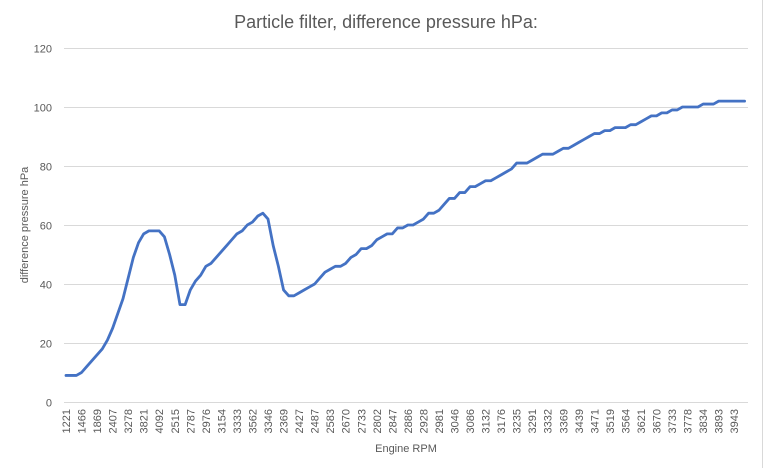 This screenshot has height=468, width=763. I want to click on x-tick-label: 2733, so click(362, 421).